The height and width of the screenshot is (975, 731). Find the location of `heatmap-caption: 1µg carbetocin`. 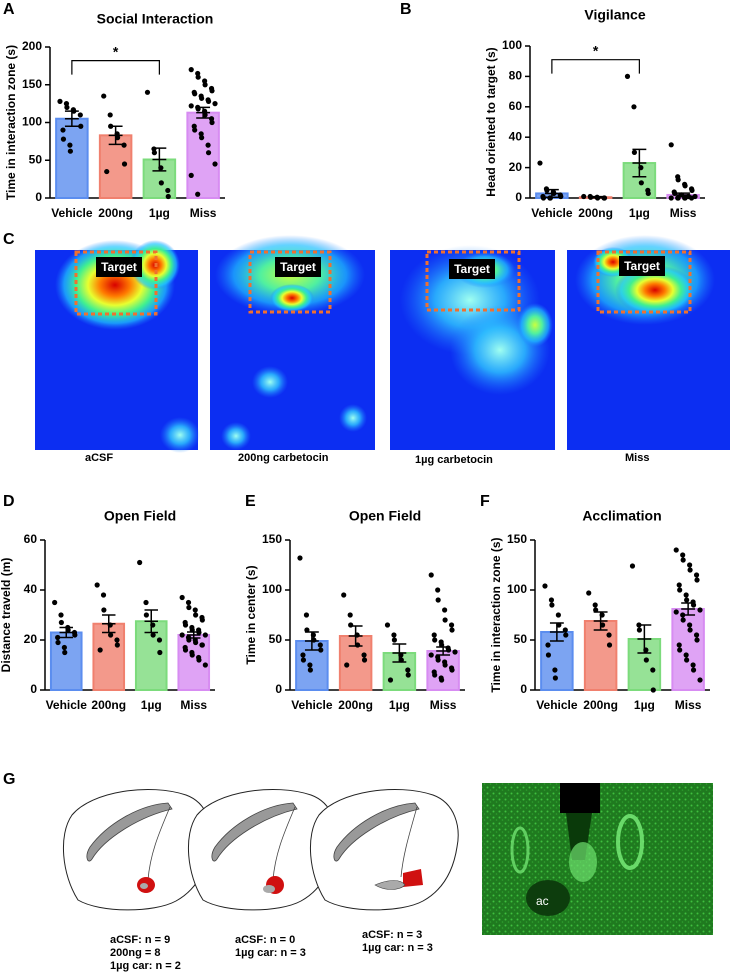

heatmap-caption: 1µg carbetocin is located at coordinates (454, 460).